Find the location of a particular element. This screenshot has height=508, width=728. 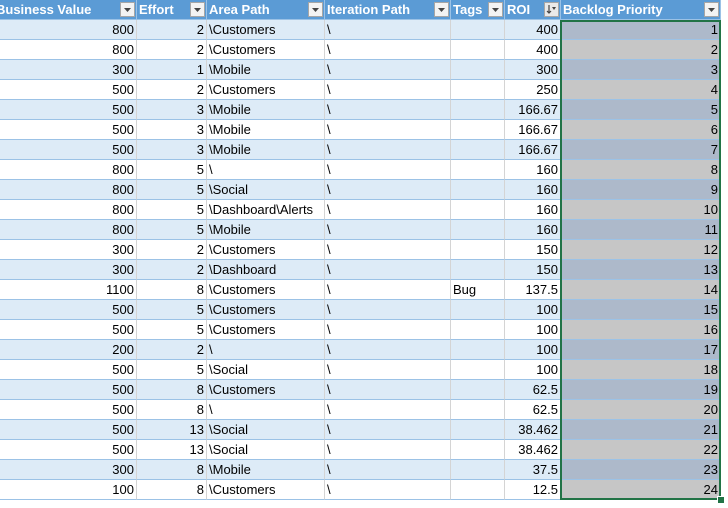

column-header-effort: Effort is located at coordinates (172, 10).